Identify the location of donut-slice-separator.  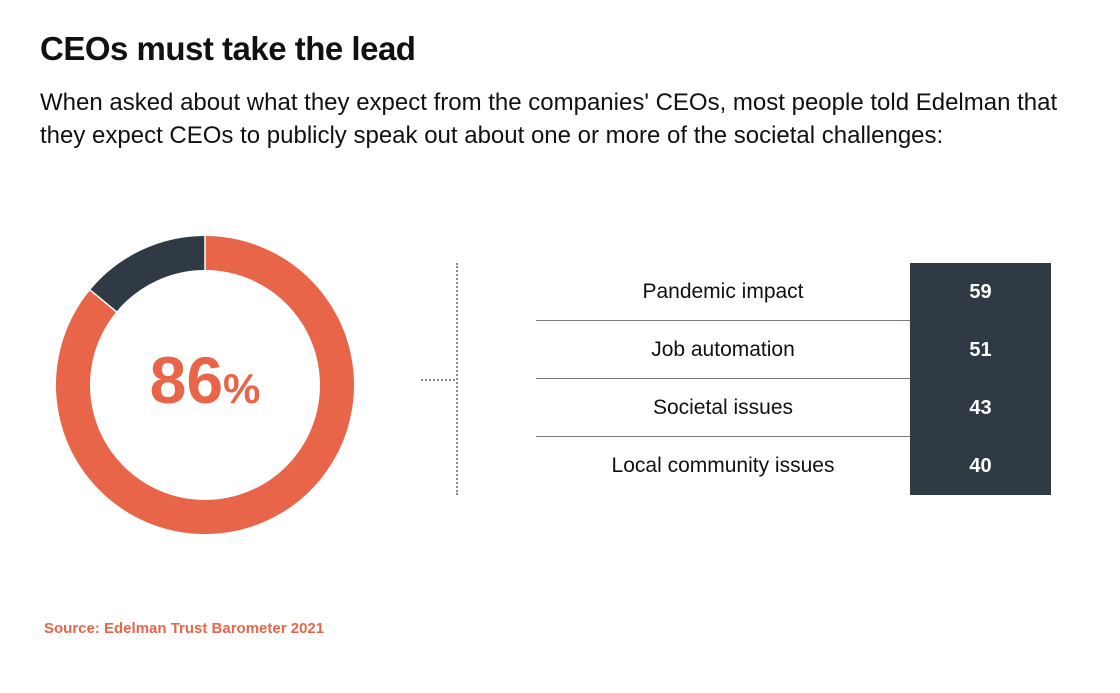
(103, 301).